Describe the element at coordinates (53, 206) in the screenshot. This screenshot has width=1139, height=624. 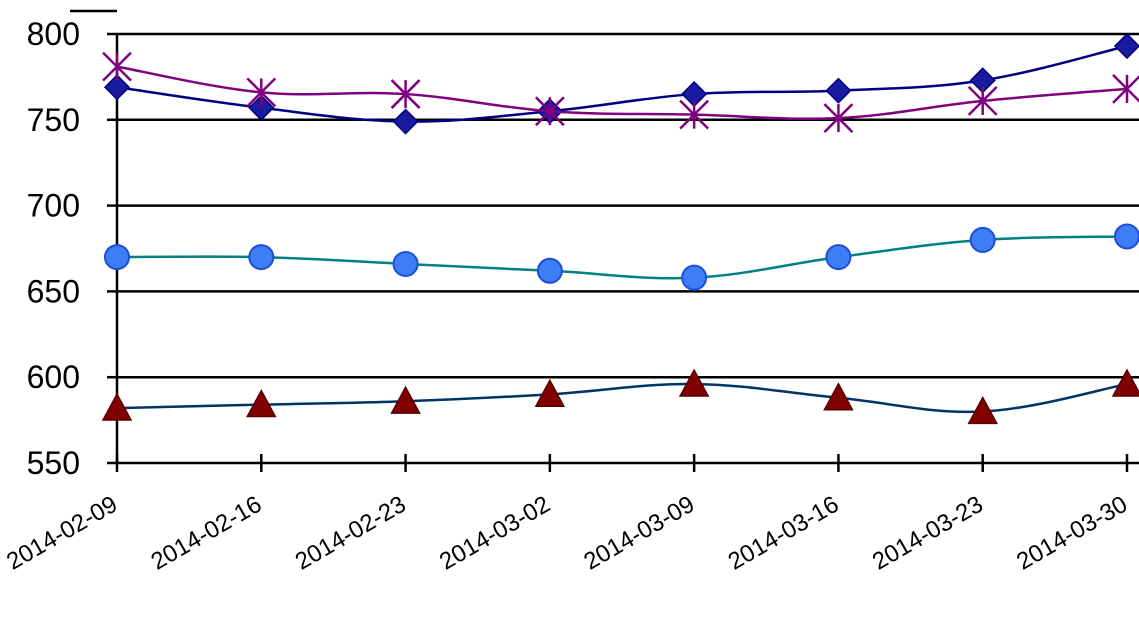
I see `y-tick-label: 700` at that location.